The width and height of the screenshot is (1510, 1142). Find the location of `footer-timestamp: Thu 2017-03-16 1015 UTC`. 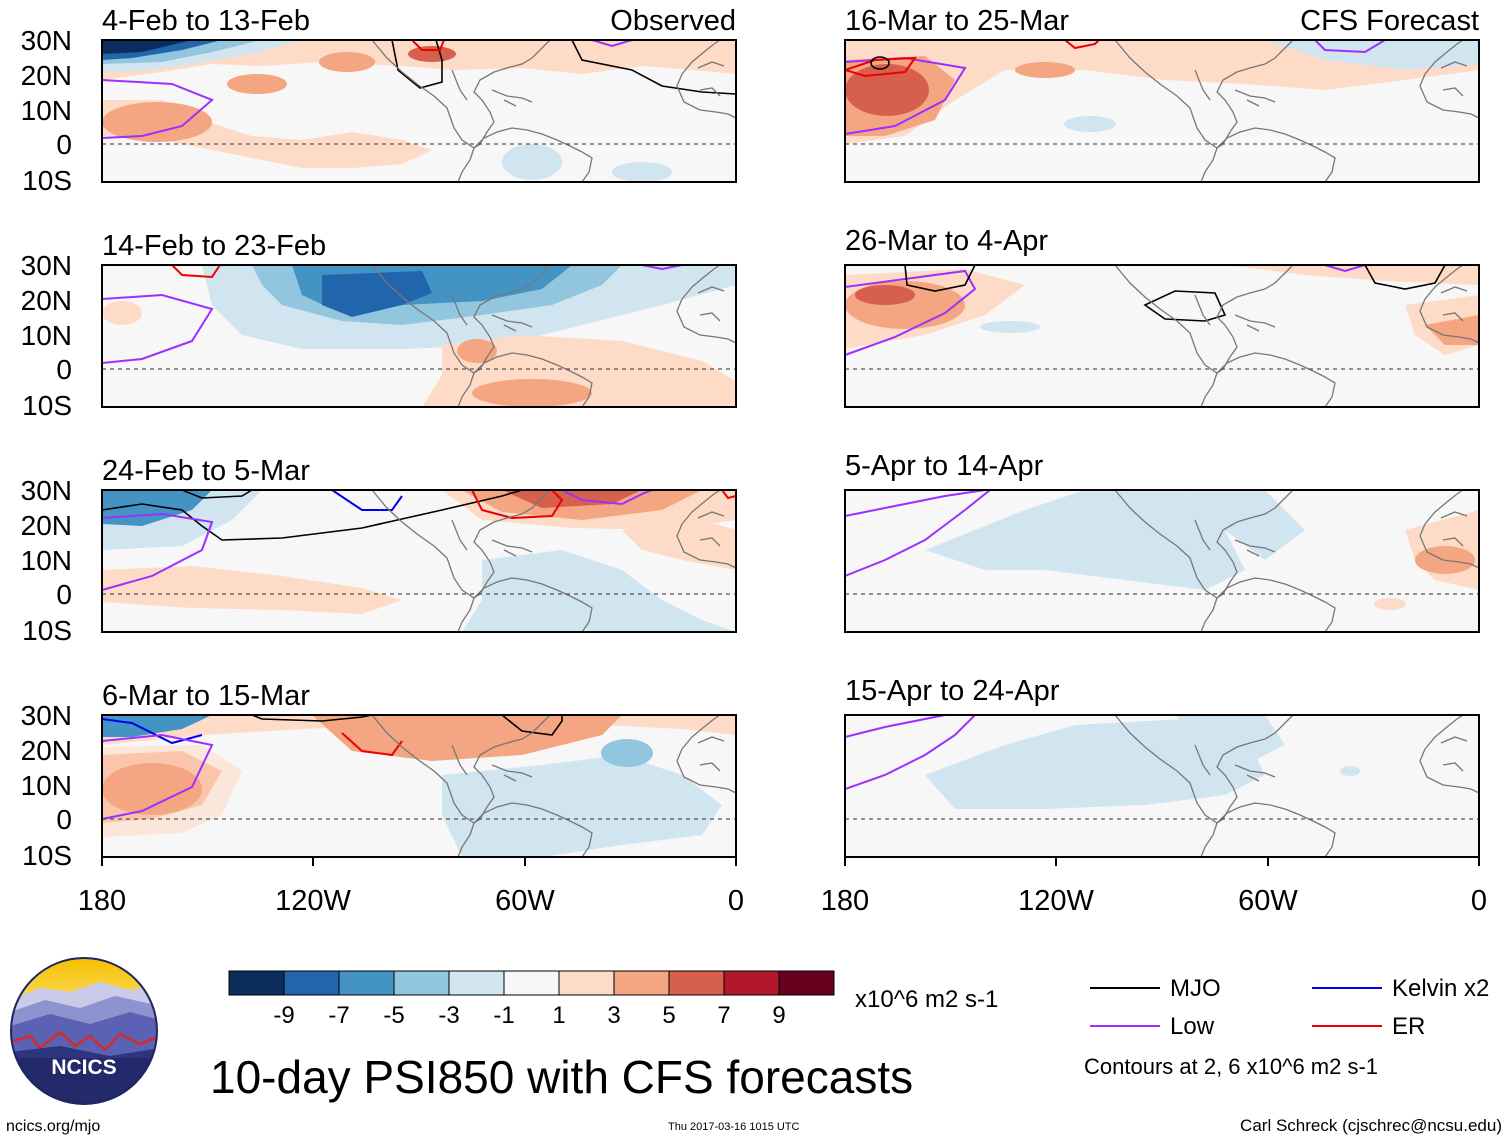

footer-timestamp: Thu 2017-03-16 1015 UTC is located at coordinates (734, 1127).